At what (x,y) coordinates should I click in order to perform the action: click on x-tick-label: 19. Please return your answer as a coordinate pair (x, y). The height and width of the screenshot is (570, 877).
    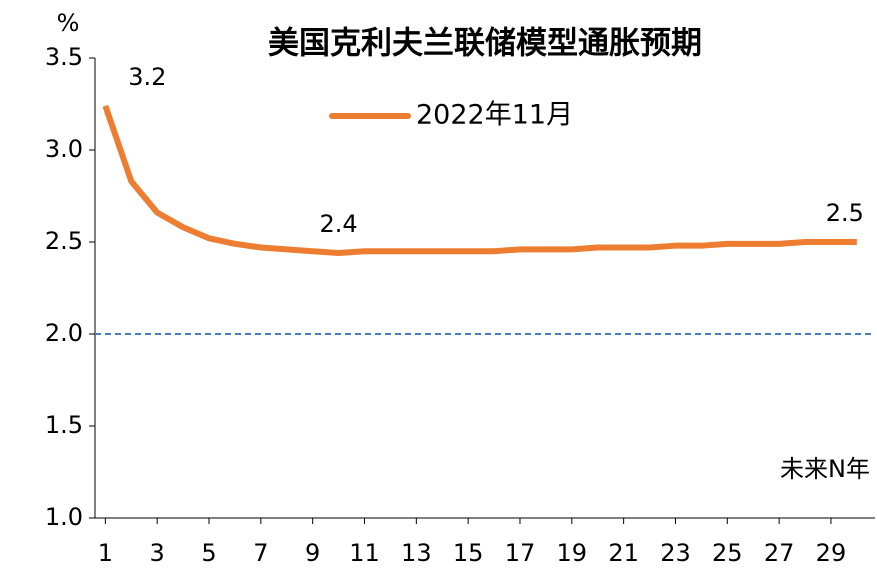
    Looking at the image, I should click on (572, 553).